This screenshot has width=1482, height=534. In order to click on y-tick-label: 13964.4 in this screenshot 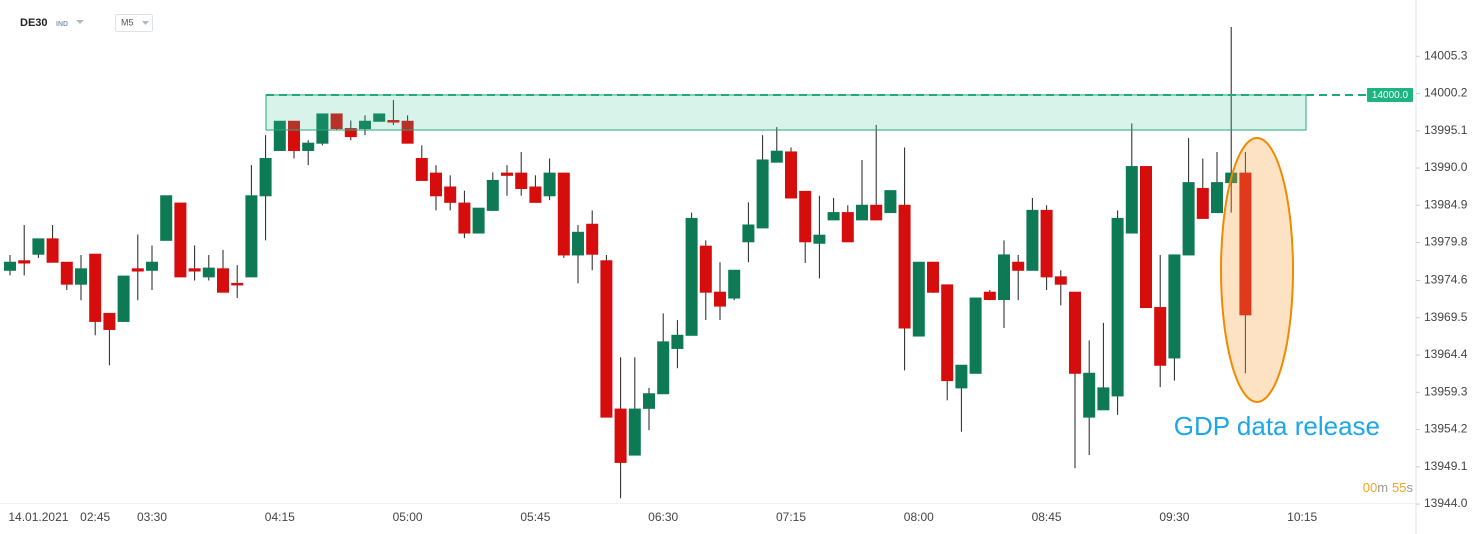, I will do `click(1446, 354)`.